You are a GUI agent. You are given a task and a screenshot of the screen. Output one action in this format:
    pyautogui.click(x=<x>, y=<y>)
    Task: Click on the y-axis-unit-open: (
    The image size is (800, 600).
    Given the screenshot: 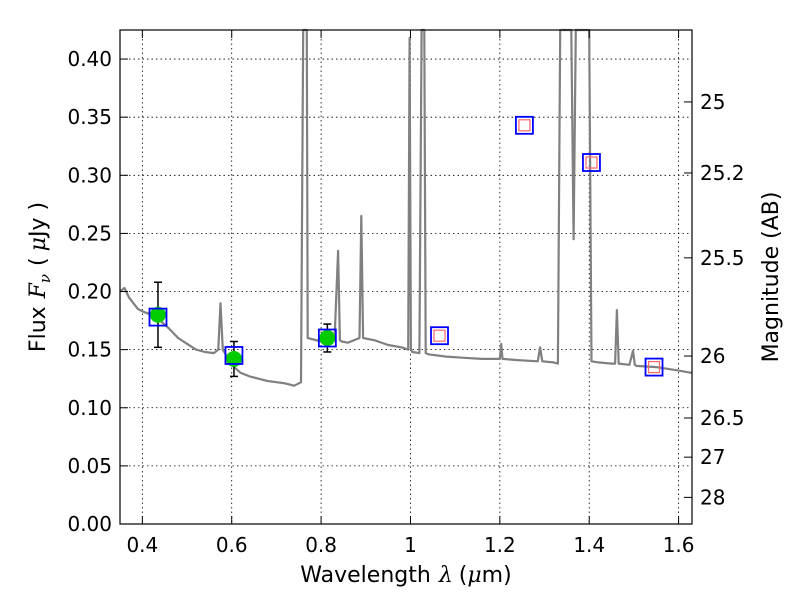 What is the action you would take?
    pyautogui.click(x=38, y=261)
    